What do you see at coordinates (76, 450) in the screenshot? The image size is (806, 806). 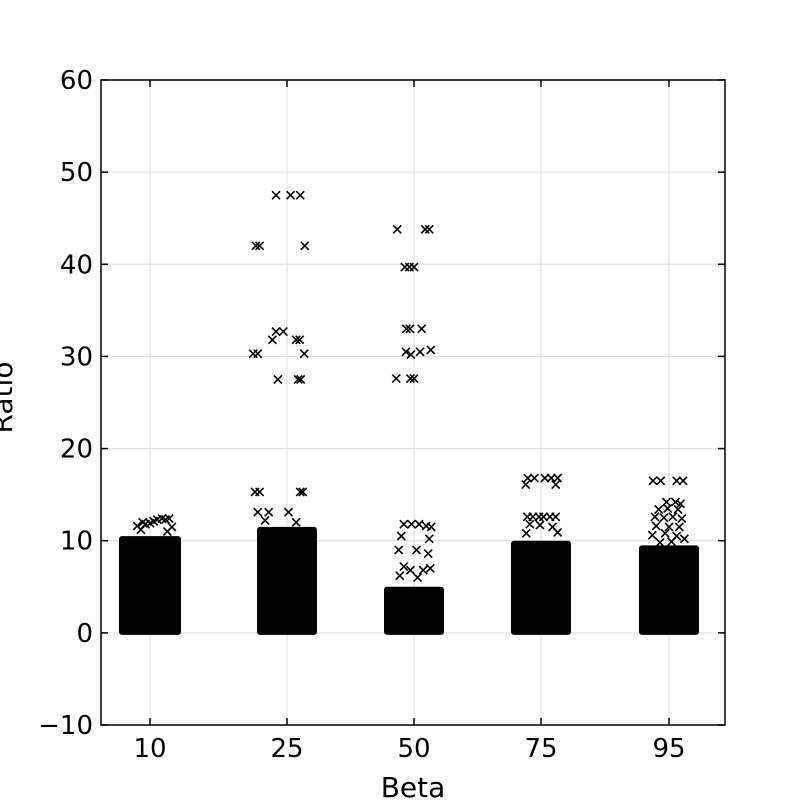 I see `y-tick-label: 20` at bounding box center [76, 450].